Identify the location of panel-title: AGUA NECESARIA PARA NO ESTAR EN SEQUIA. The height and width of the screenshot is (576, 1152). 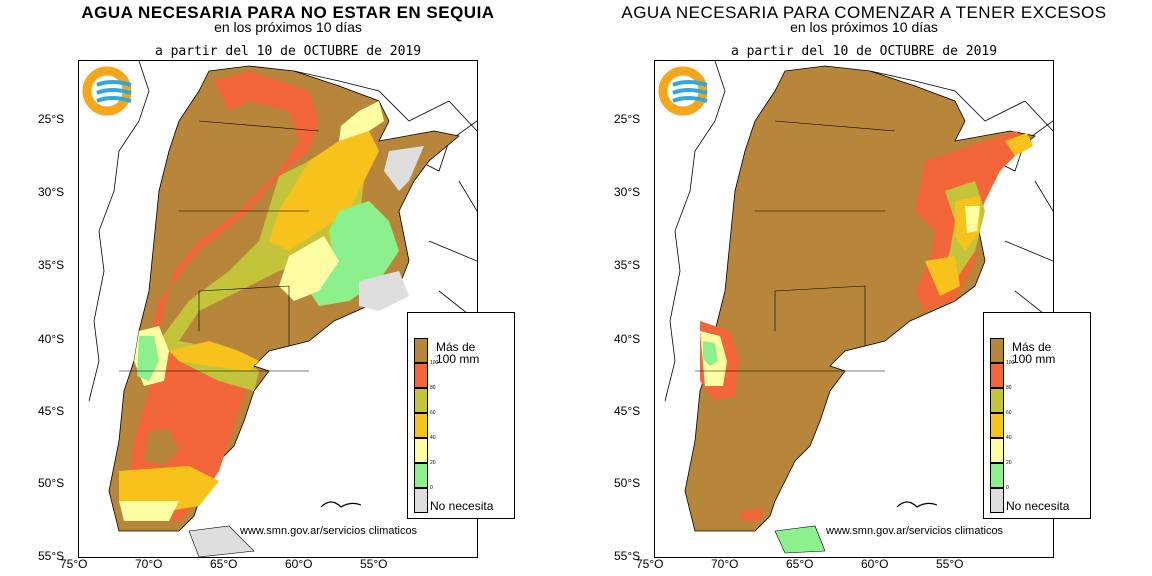
(288, 12).